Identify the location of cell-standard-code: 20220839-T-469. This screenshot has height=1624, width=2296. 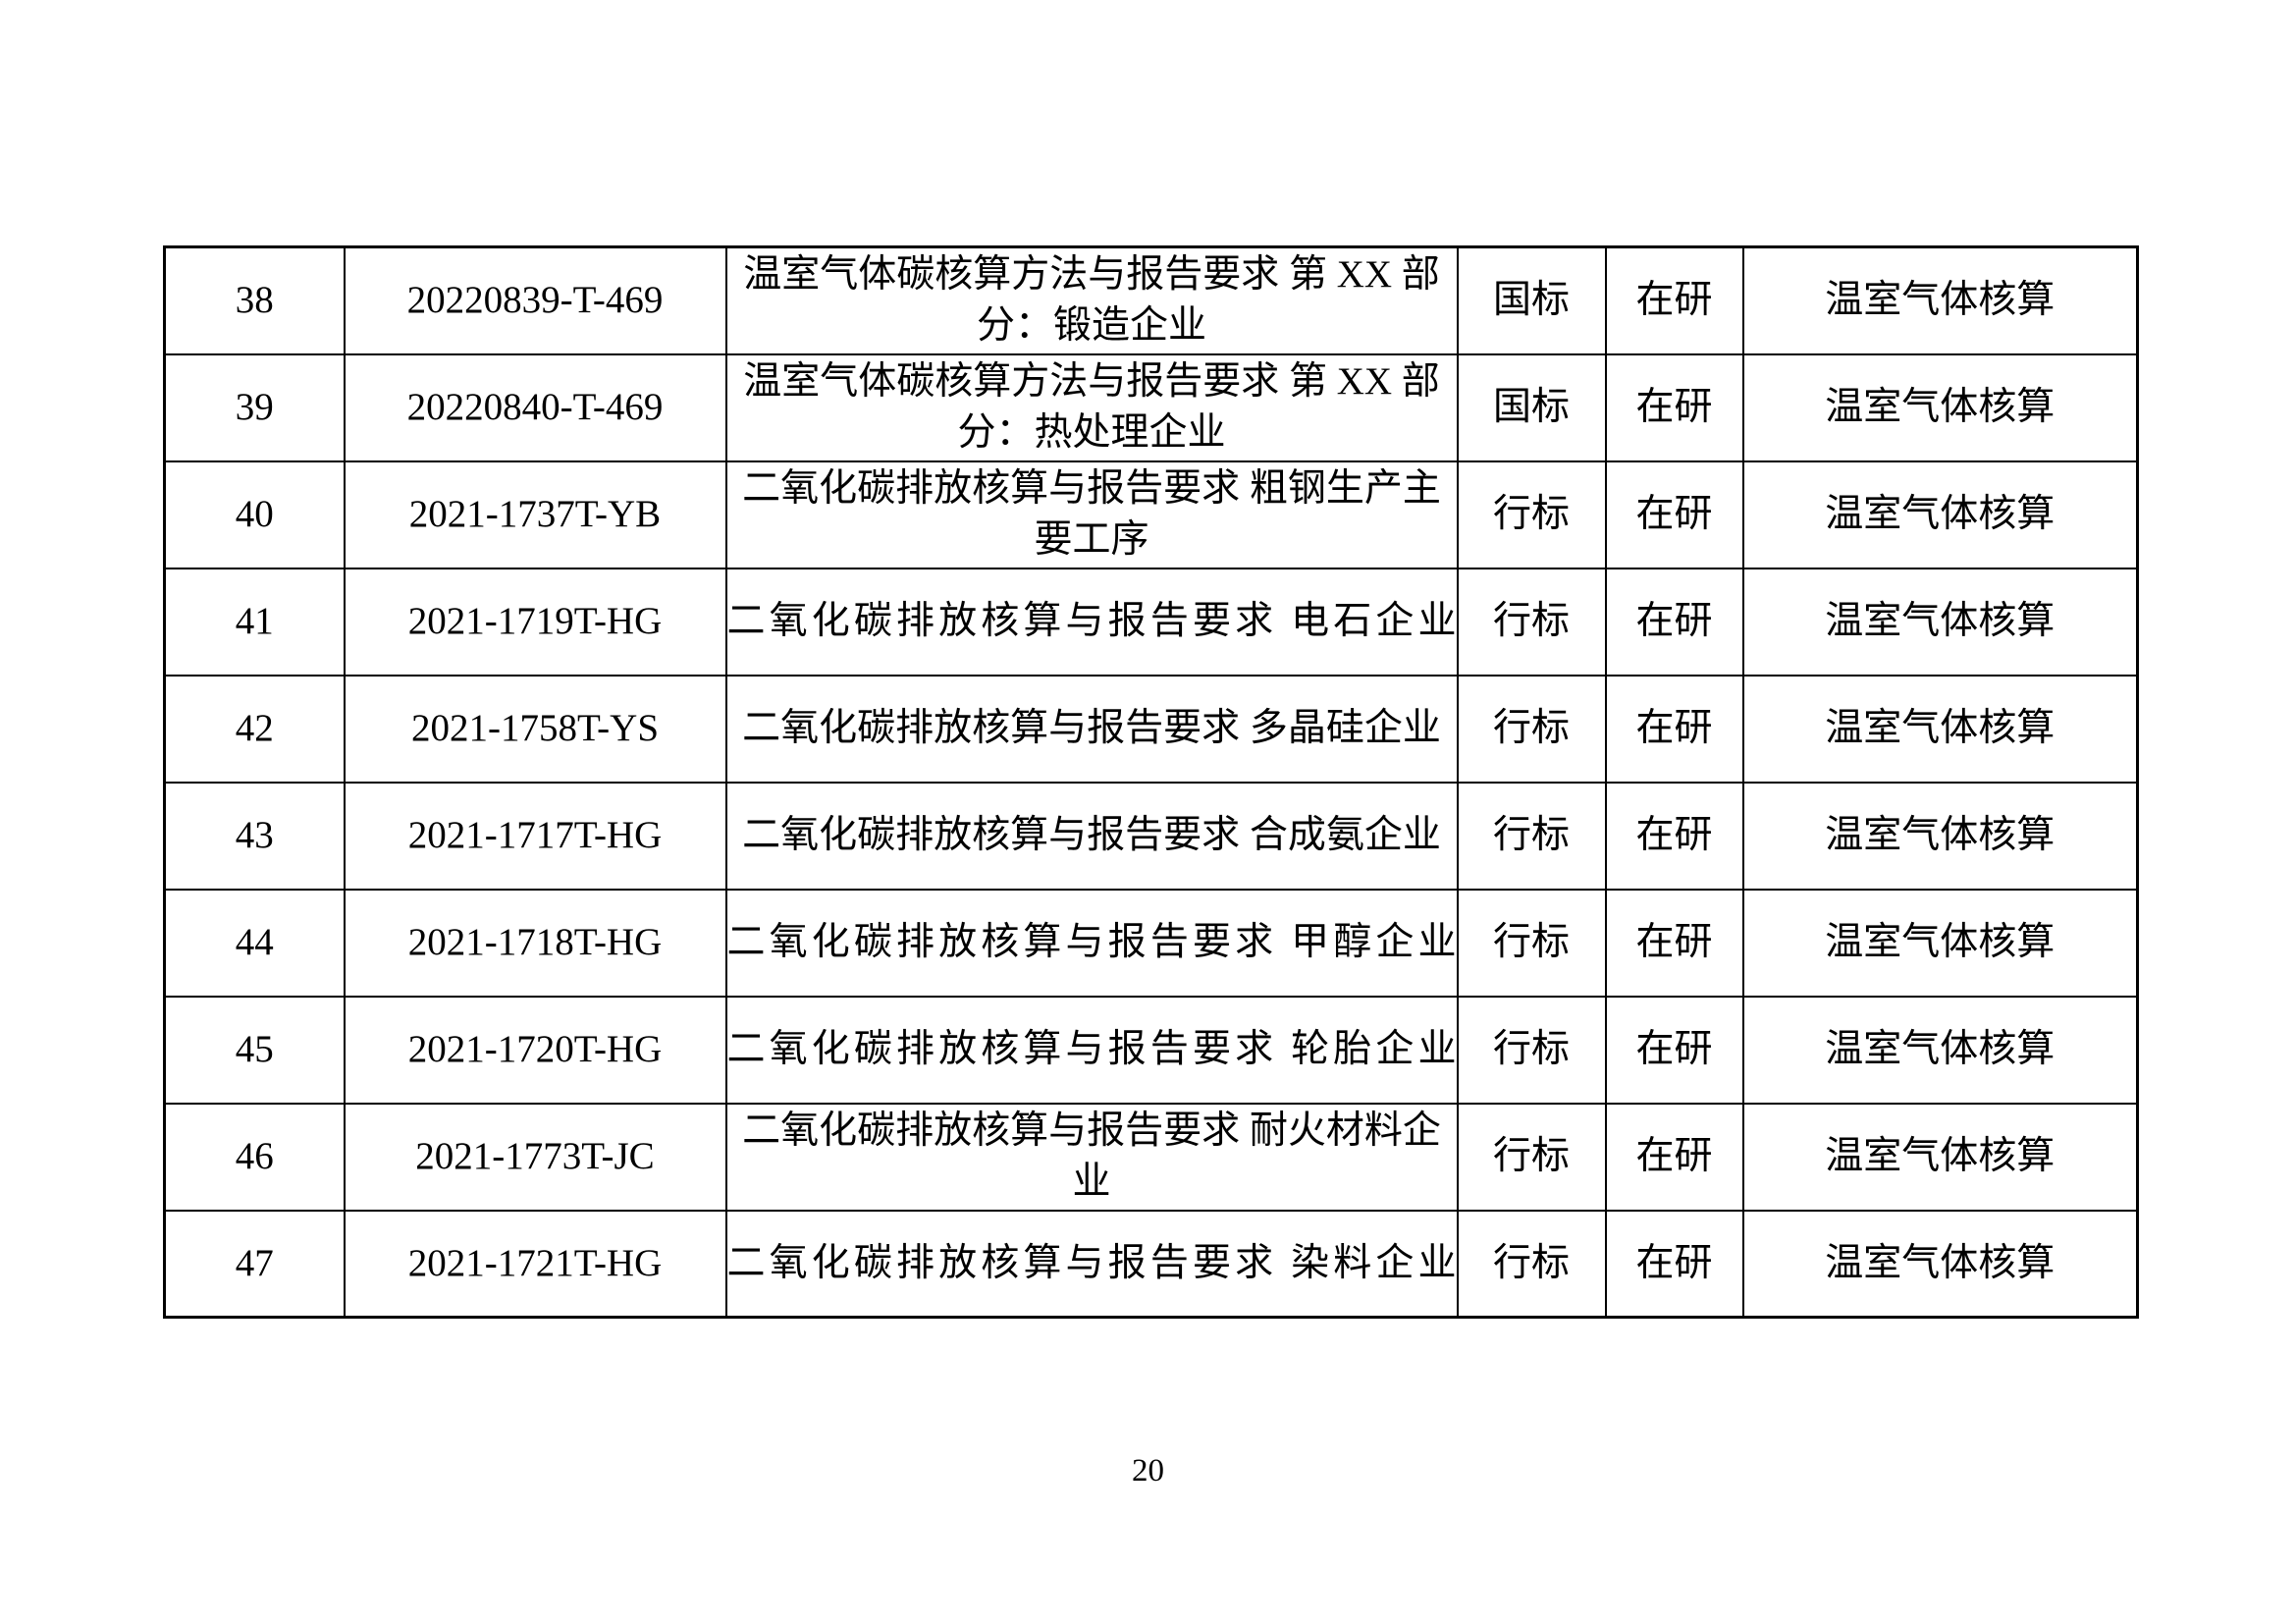
(535, 300).